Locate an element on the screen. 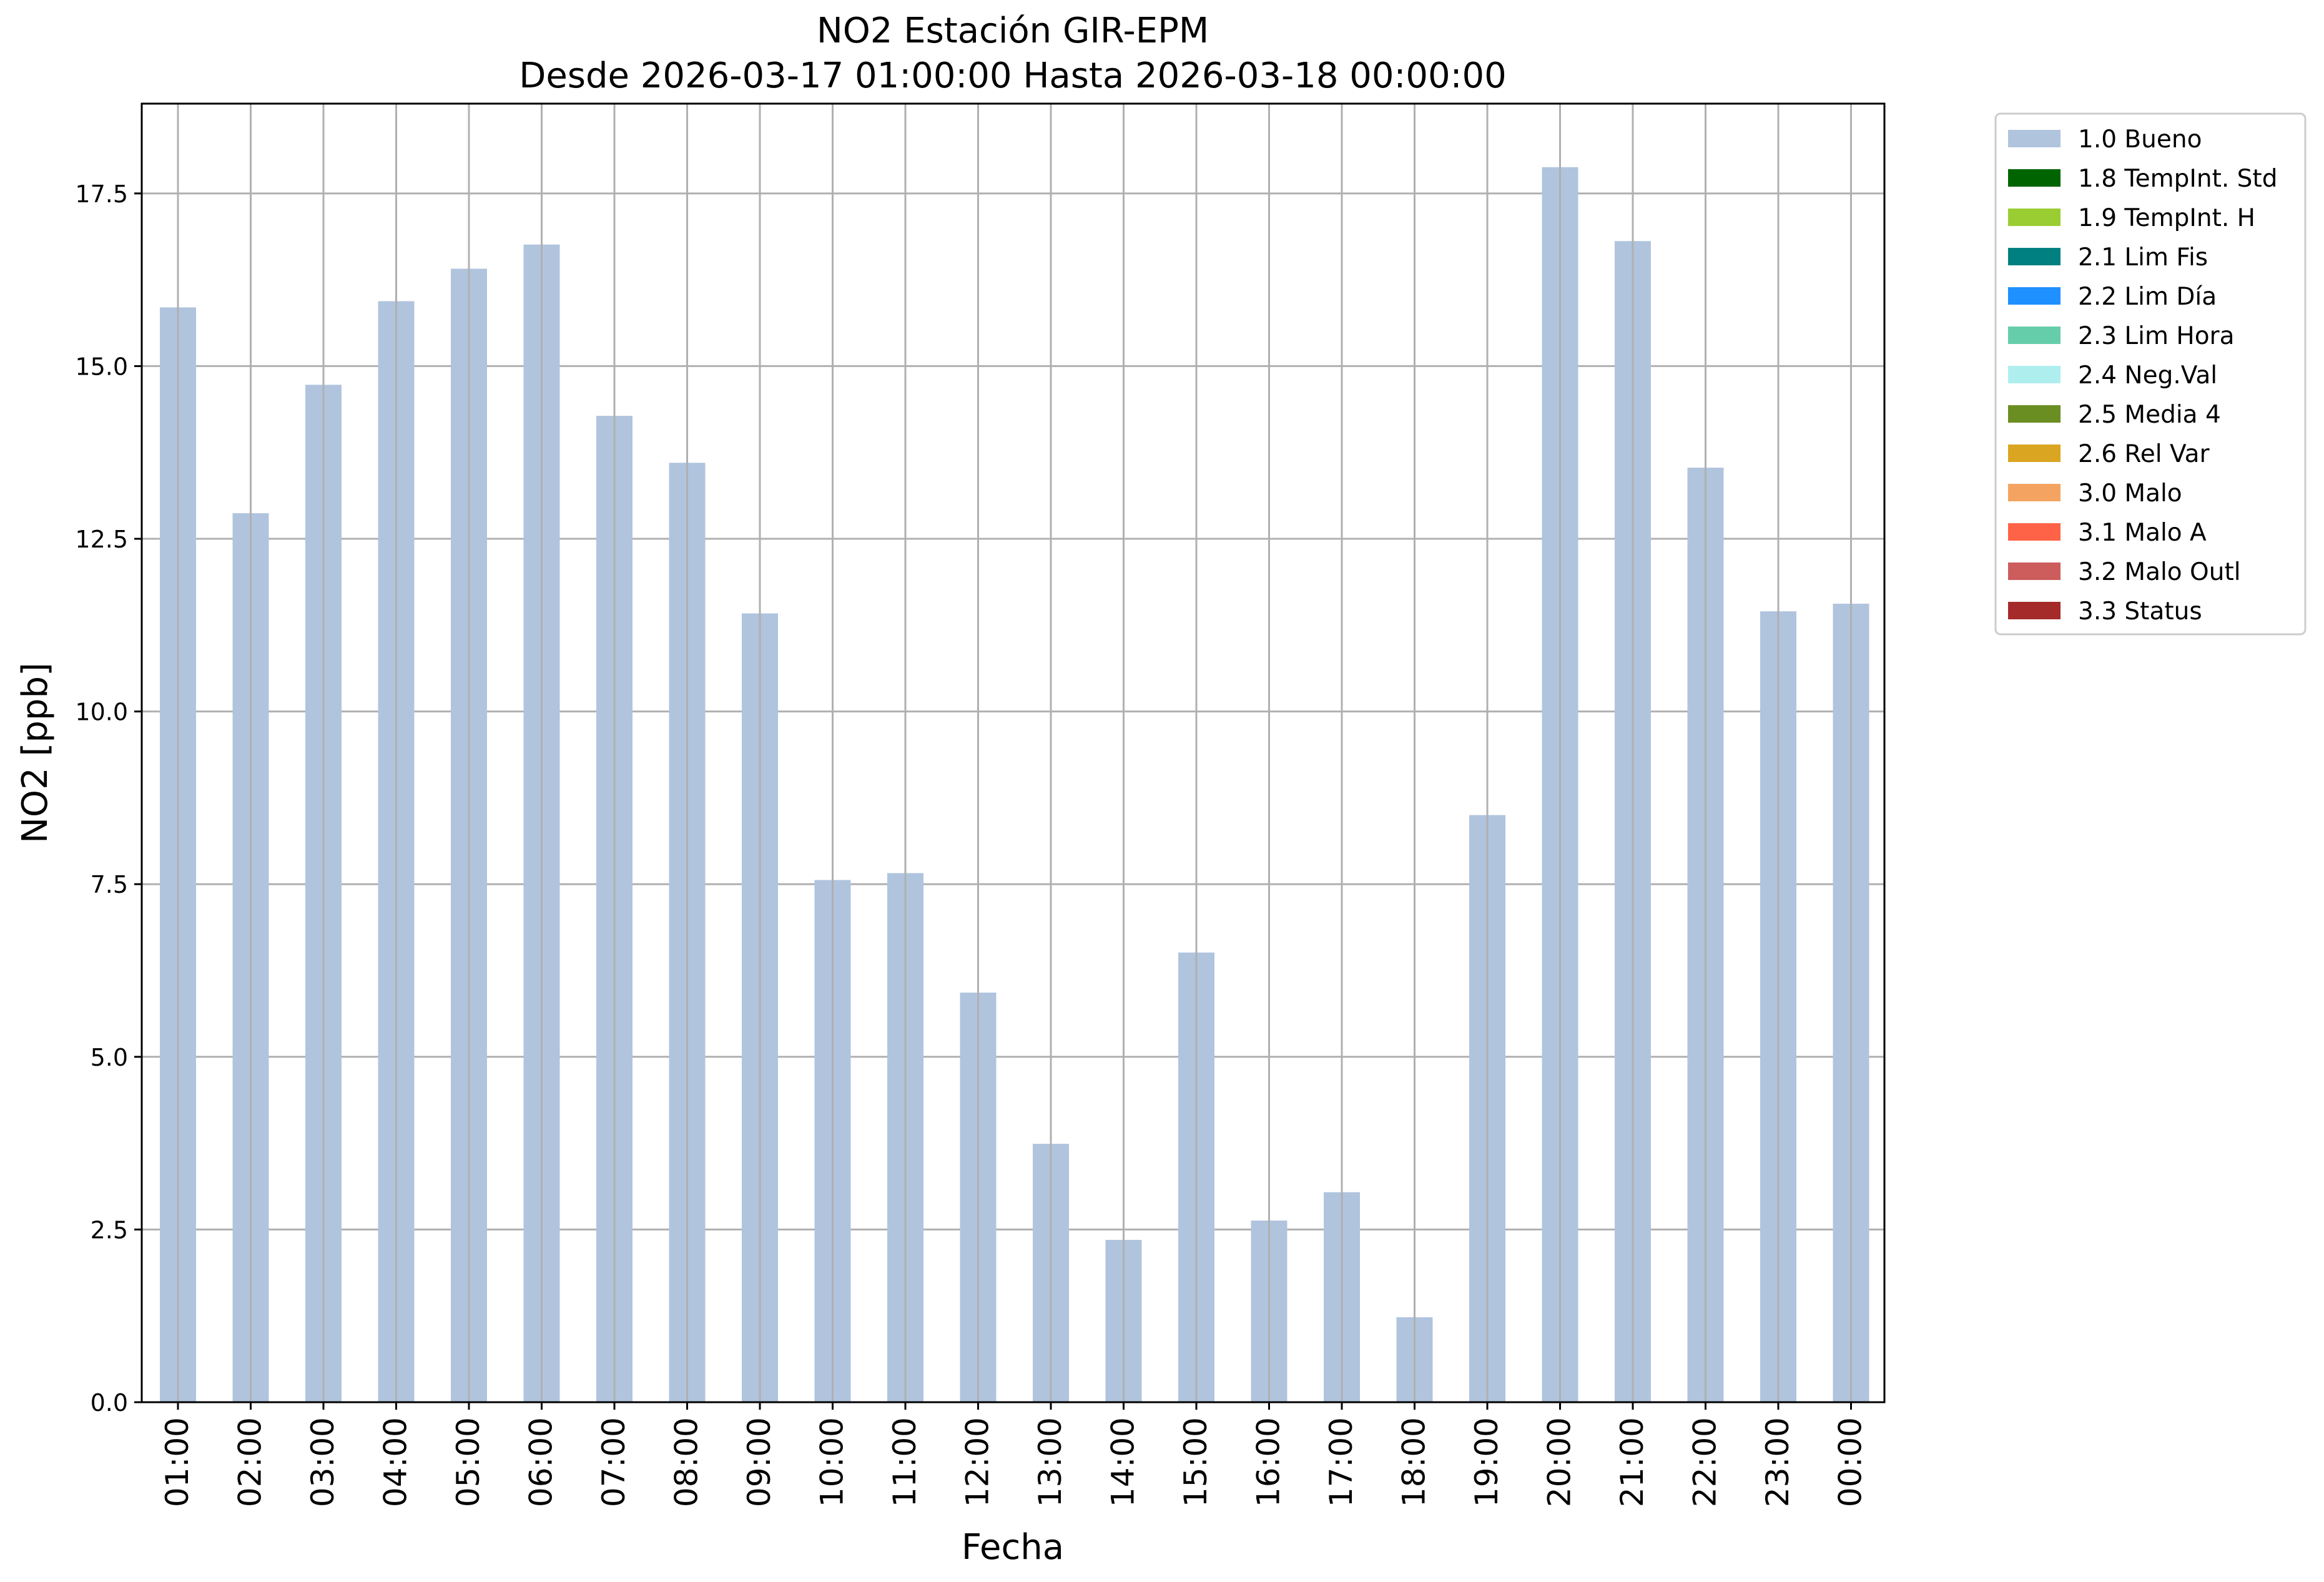  x-tick-label: 18:00 is located at coordinates (1414, 1462).